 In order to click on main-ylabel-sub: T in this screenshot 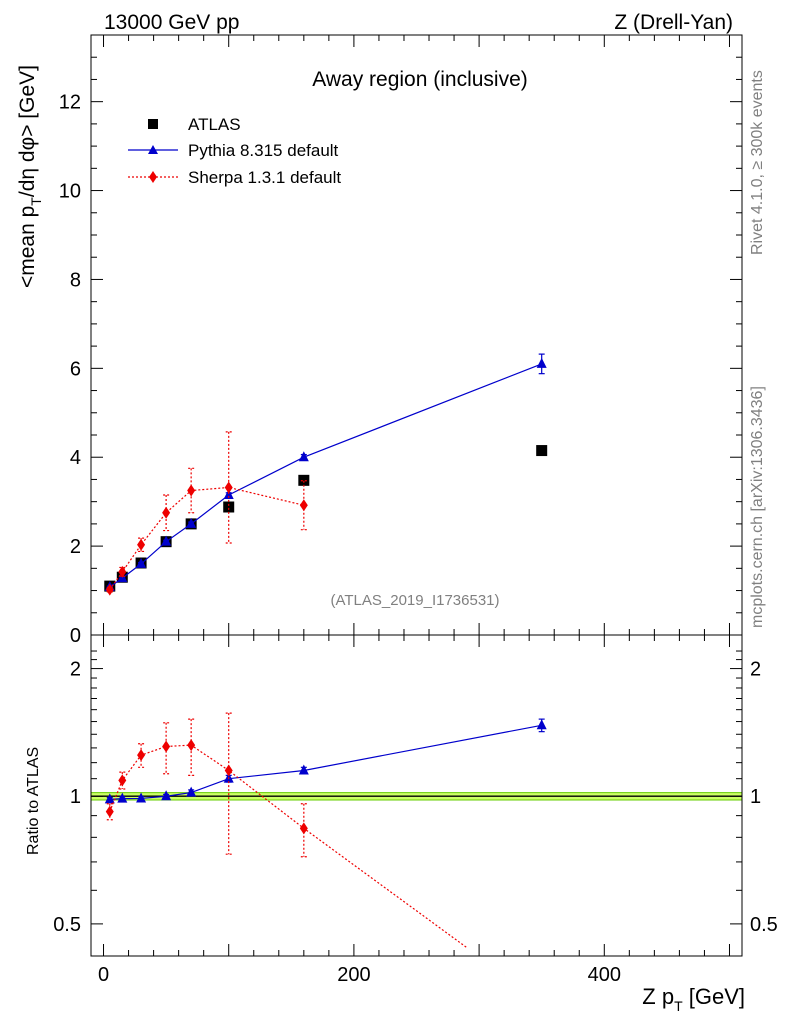, I will do `click(36, 201)`.